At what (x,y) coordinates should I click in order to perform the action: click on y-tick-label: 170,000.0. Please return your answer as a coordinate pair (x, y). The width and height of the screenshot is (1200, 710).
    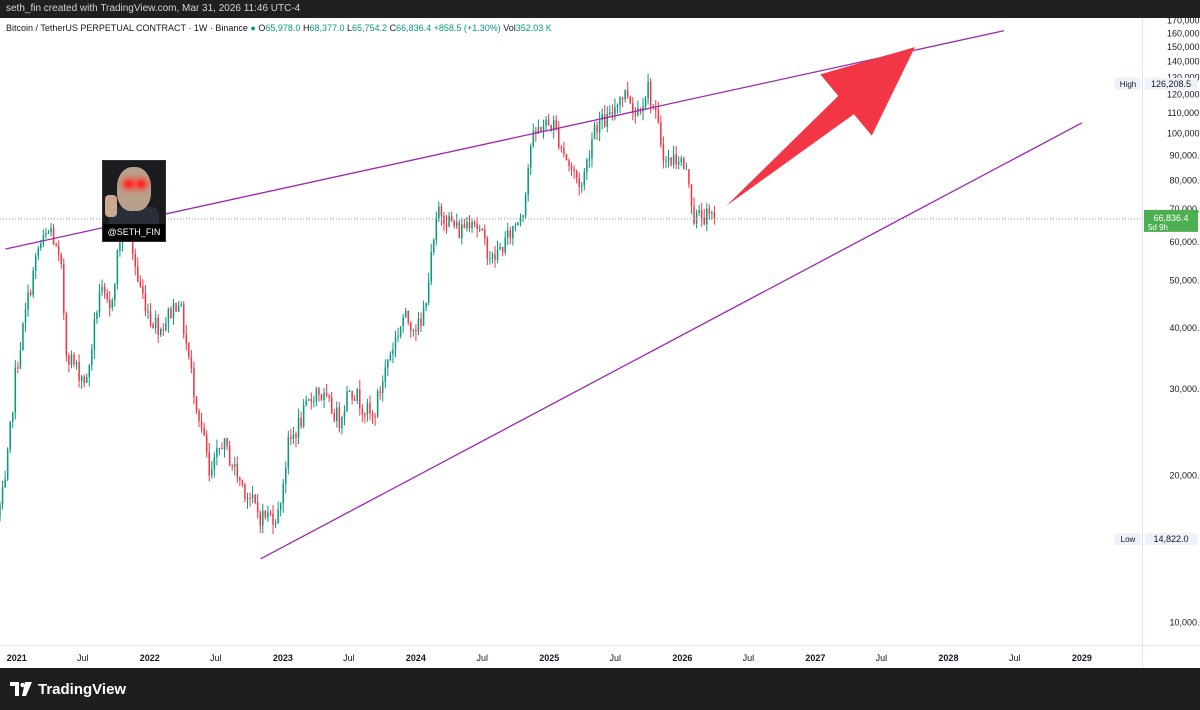
    Looking at the image, I should click on (1183, 21).